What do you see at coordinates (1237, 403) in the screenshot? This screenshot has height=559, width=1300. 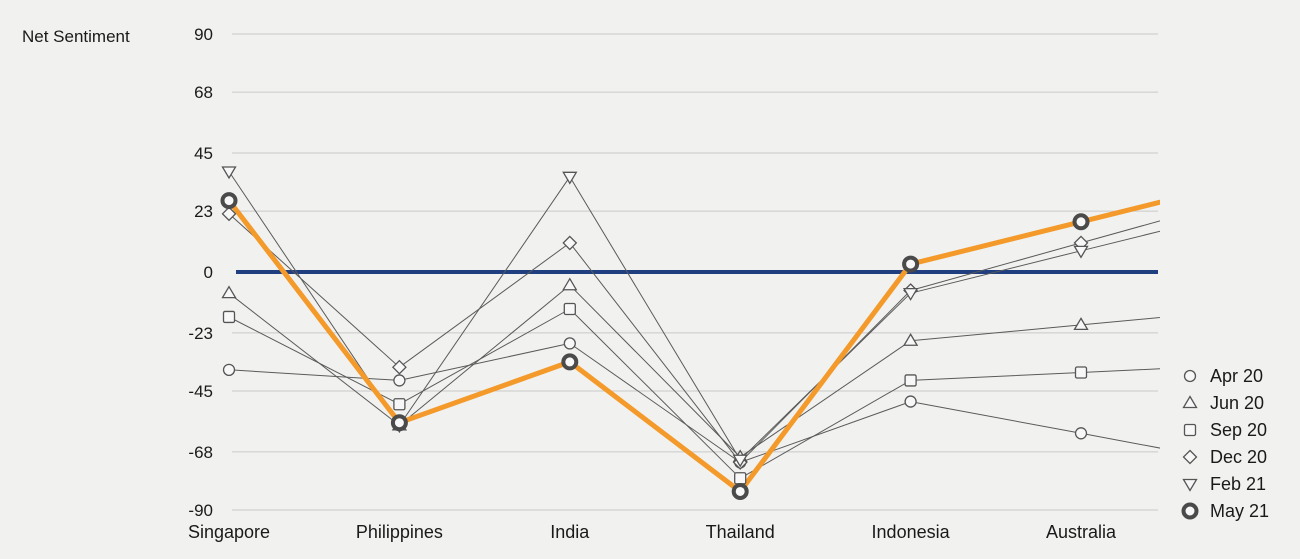 I see `legend-label: Jun 20` at bounding box center [1237, 403].